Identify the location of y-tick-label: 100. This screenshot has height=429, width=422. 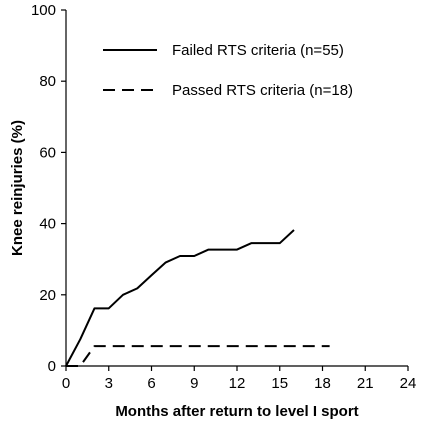
(43, 10).